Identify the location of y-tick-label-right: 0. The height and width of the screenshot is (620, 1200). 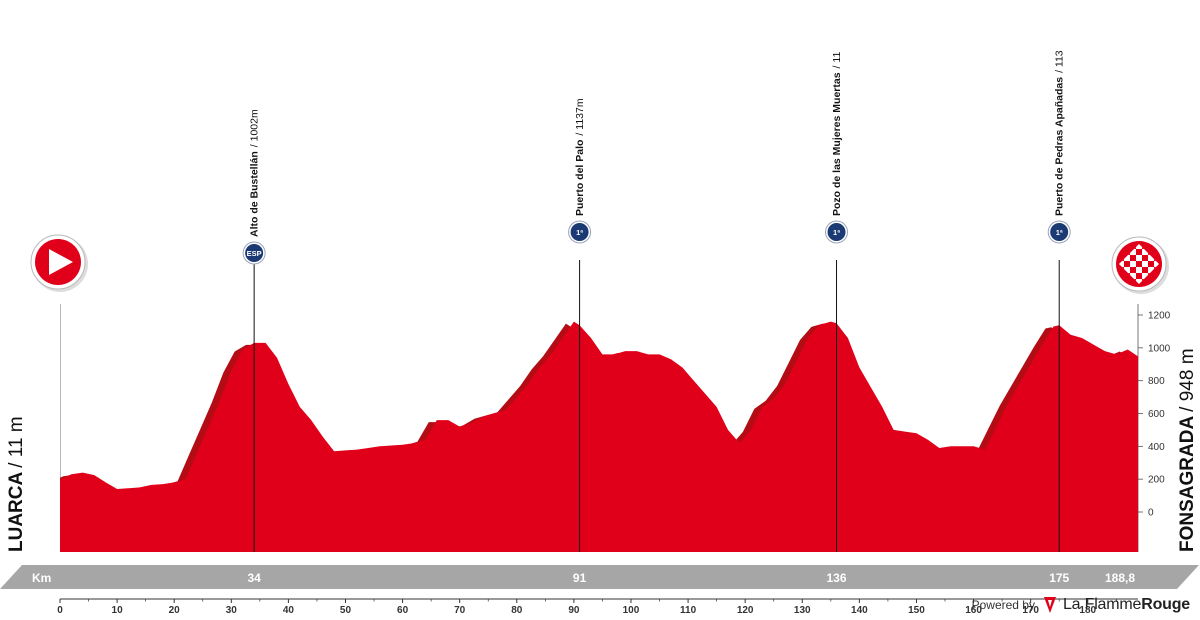
(1151, 513).